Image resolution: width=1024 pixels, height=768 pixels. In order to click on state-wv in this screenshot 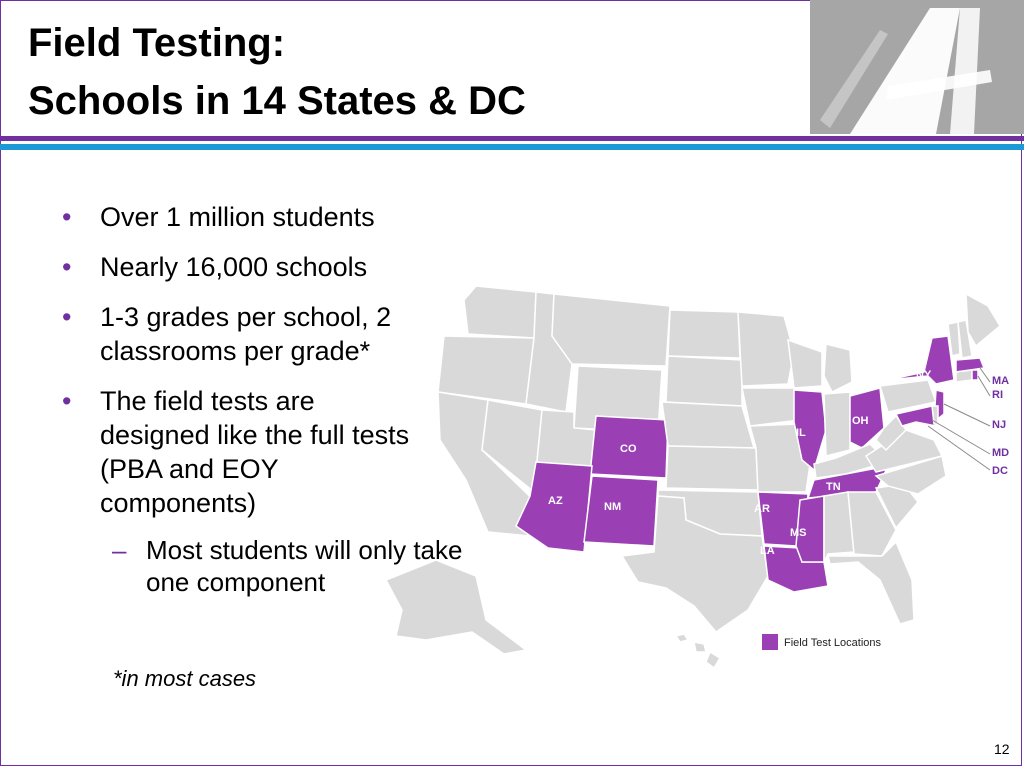, I will do `click(891, 433)`.